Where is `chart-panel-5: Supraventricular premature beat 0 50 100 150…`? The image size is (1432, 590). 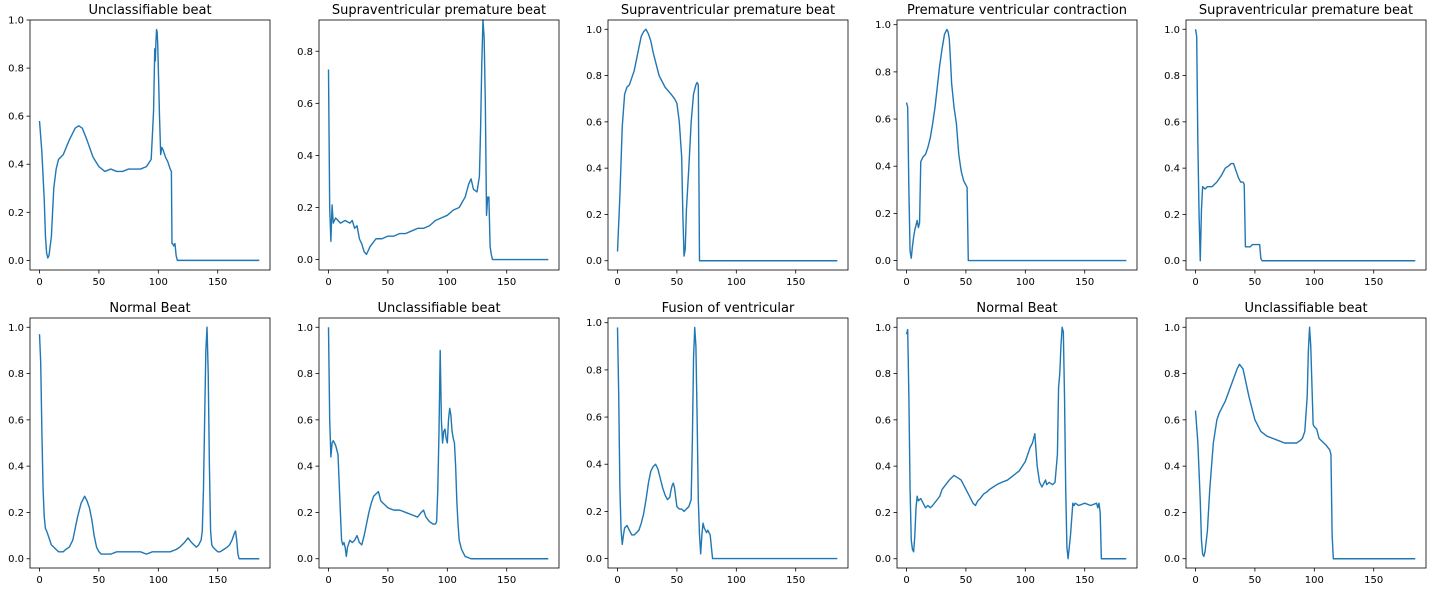 chart-panel-5: Supraventricular premature beat 0 50 100 150… is located at coordinates (1295, 145).